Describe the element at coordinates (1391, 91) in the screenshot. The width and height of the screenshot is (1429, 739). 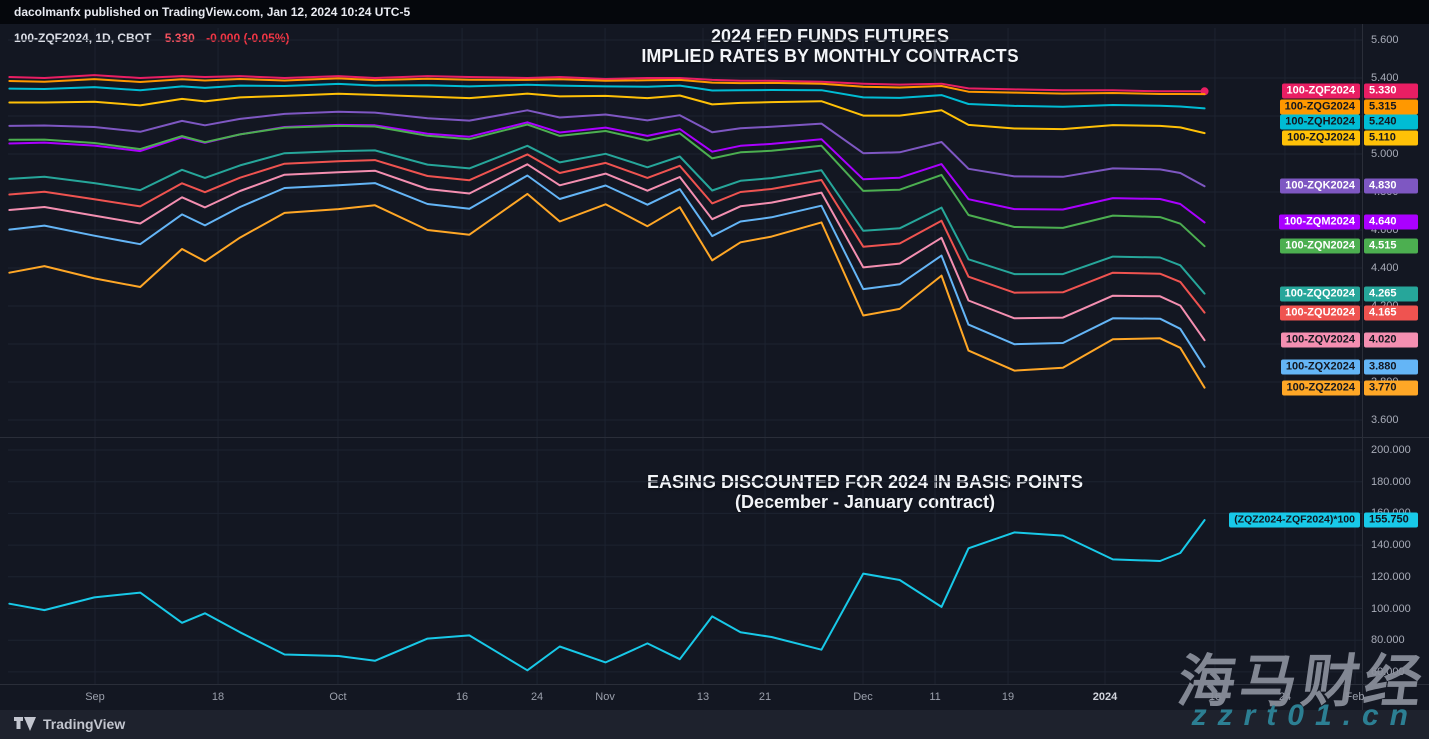
I see `series-price-label: 5.330` at that location.